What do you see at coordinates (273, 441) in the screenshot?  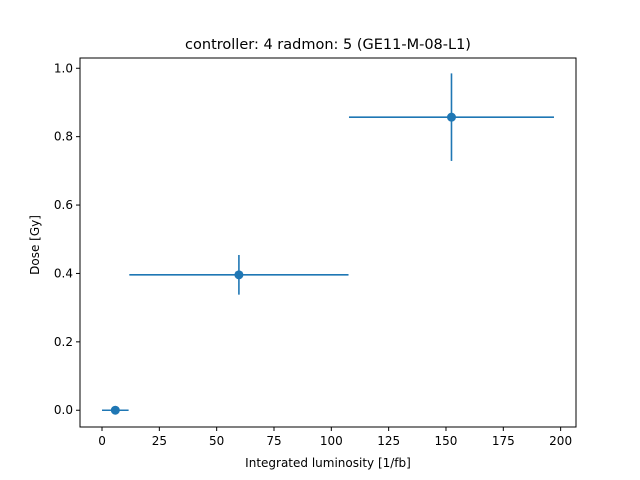 I see `x-tick-label: 75` at bounding box center [273, 441].